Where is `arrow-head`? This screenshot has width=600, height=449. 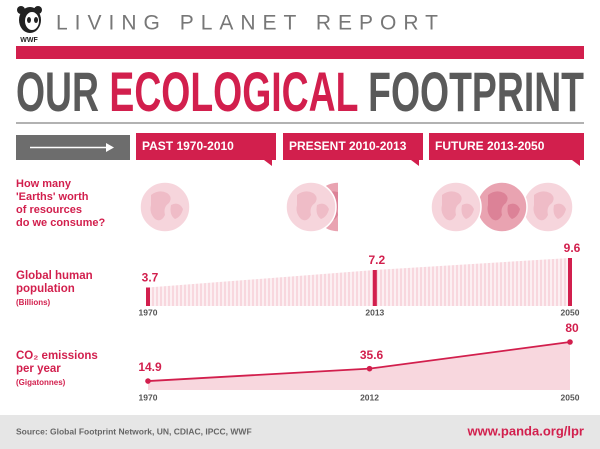
arrow-head is located at coordinates (110, 147).